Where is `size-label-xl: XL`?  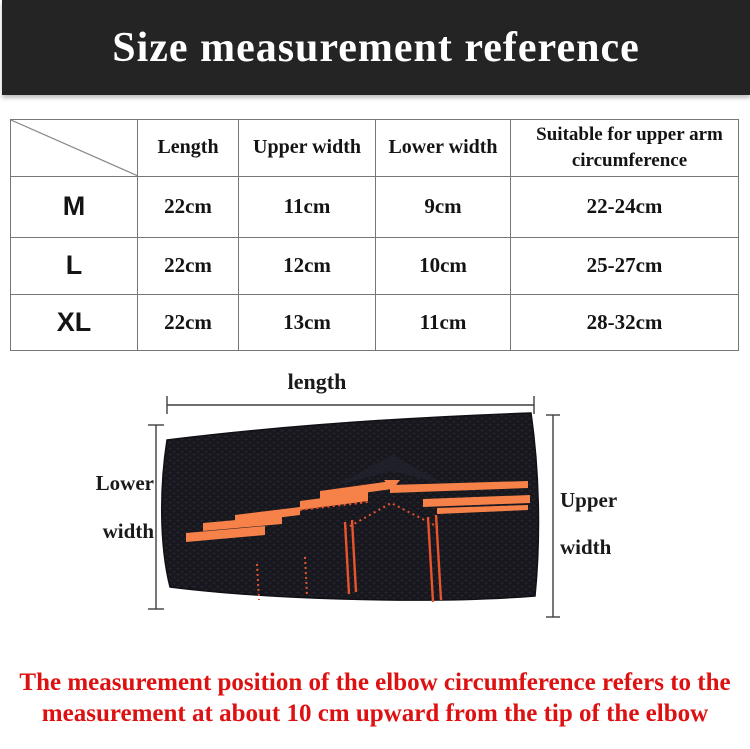
size-label-xl: XL is located at coordinates (74, 322).